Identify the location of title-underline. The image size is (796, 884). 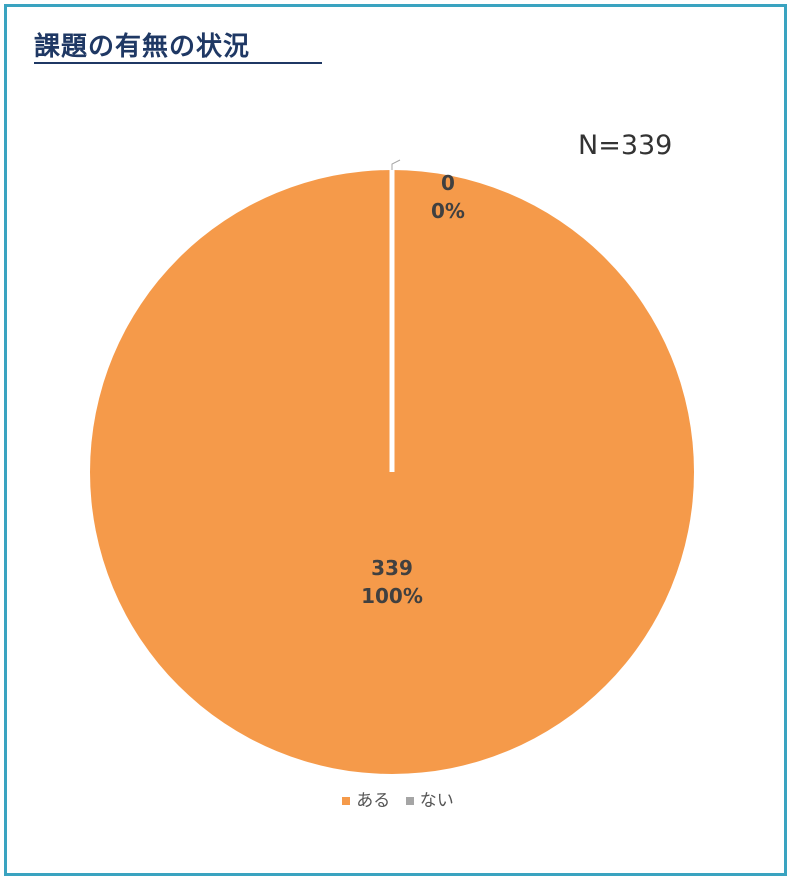
(178, 63).